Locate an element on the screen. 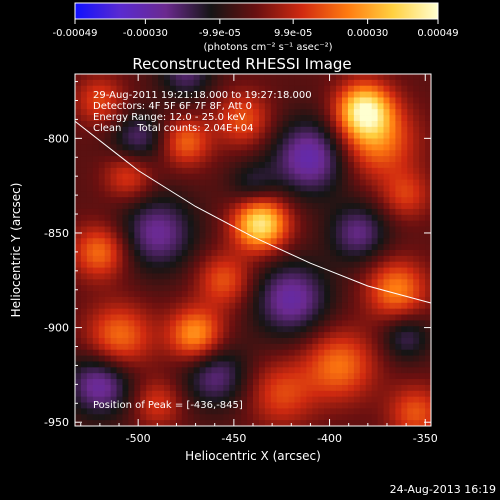 The width and height of the screenshot is (500, 500). info-line-time: 29-Aug-2011 19:21:18.000 to 19:27:18.000 is located at coordinates (202, 95).